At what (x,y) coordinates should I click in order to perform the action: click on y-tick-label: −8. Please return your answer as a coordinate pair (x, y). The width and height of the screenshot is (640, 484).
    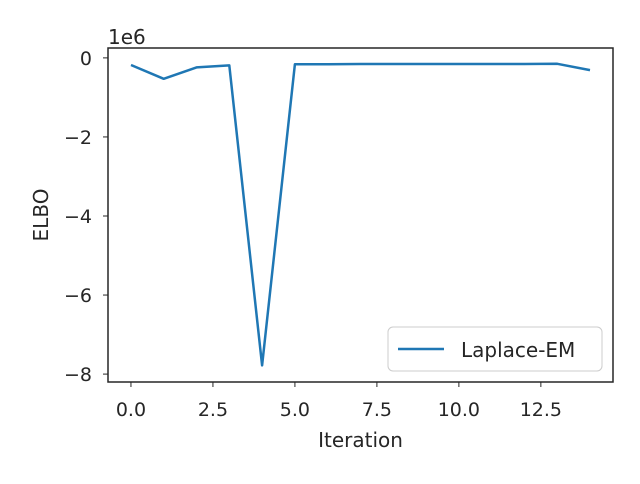
    Looking at the image, I should click on (78, 375).